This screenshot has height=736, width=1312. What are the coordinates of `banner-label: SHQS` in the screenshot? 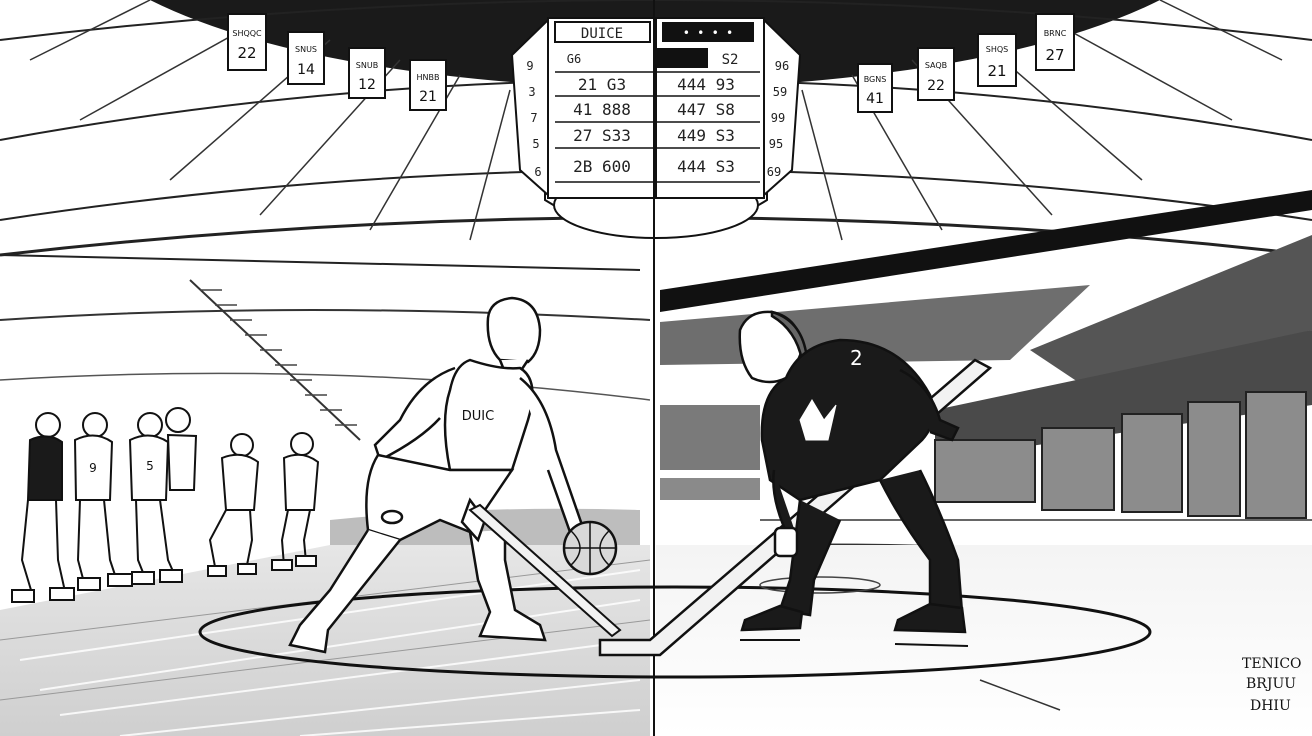 It's located at (997, 49).